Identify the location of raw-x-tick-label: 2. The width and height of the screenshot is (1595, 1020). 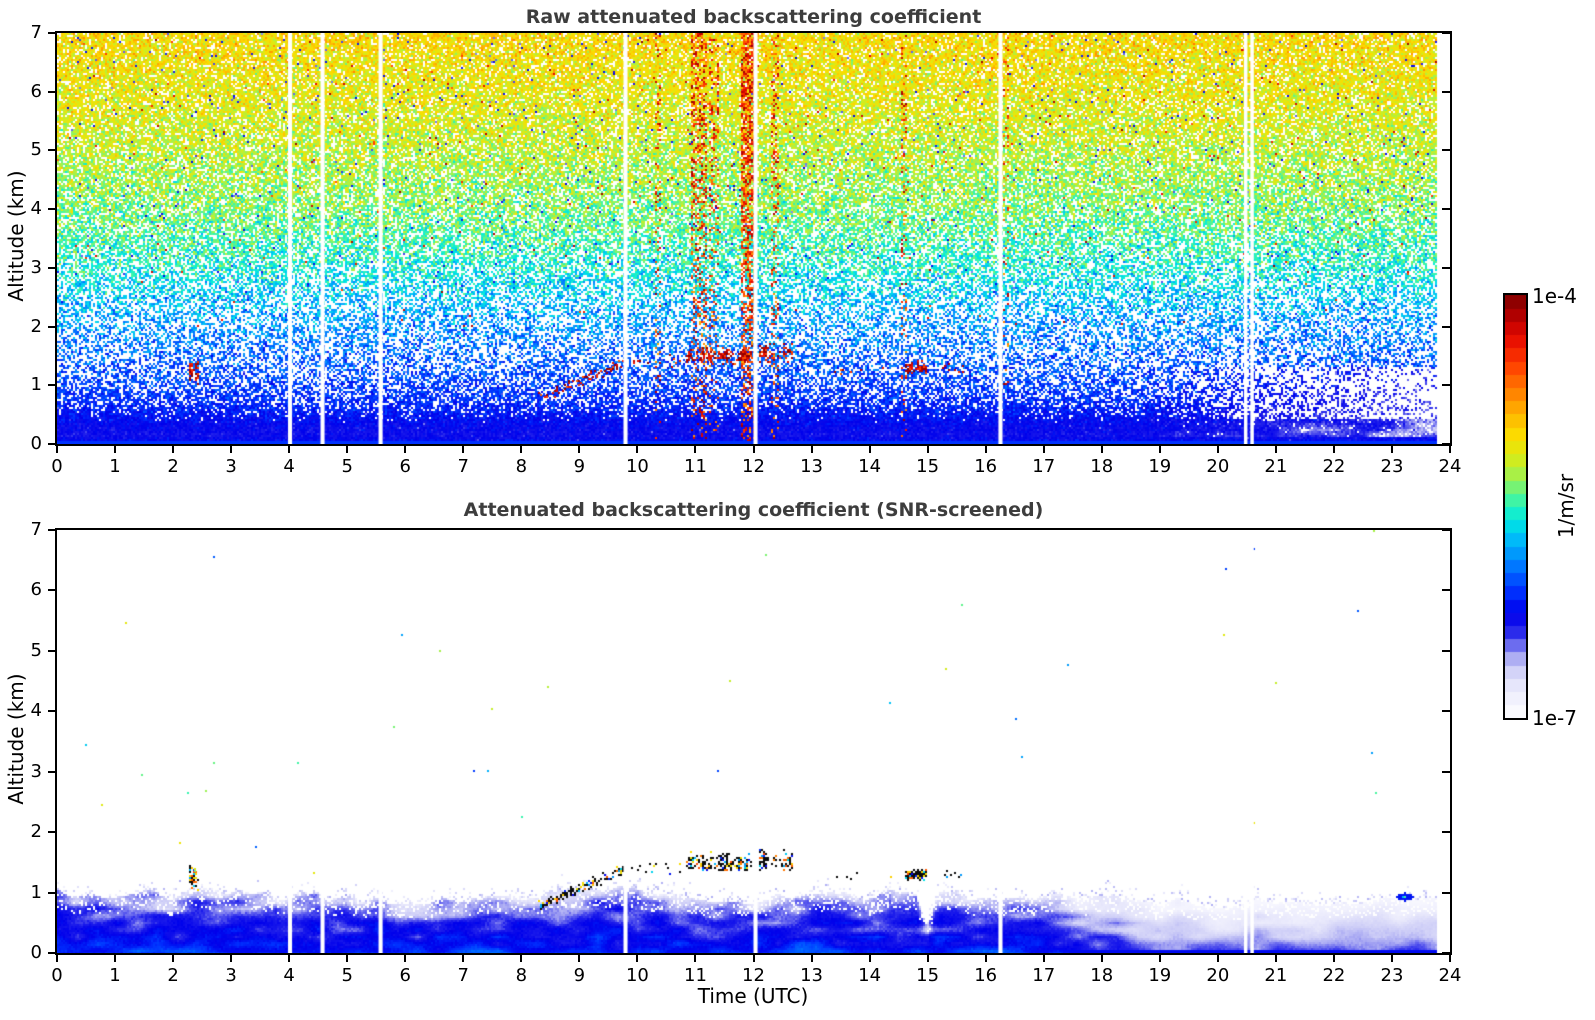
(173, 466).